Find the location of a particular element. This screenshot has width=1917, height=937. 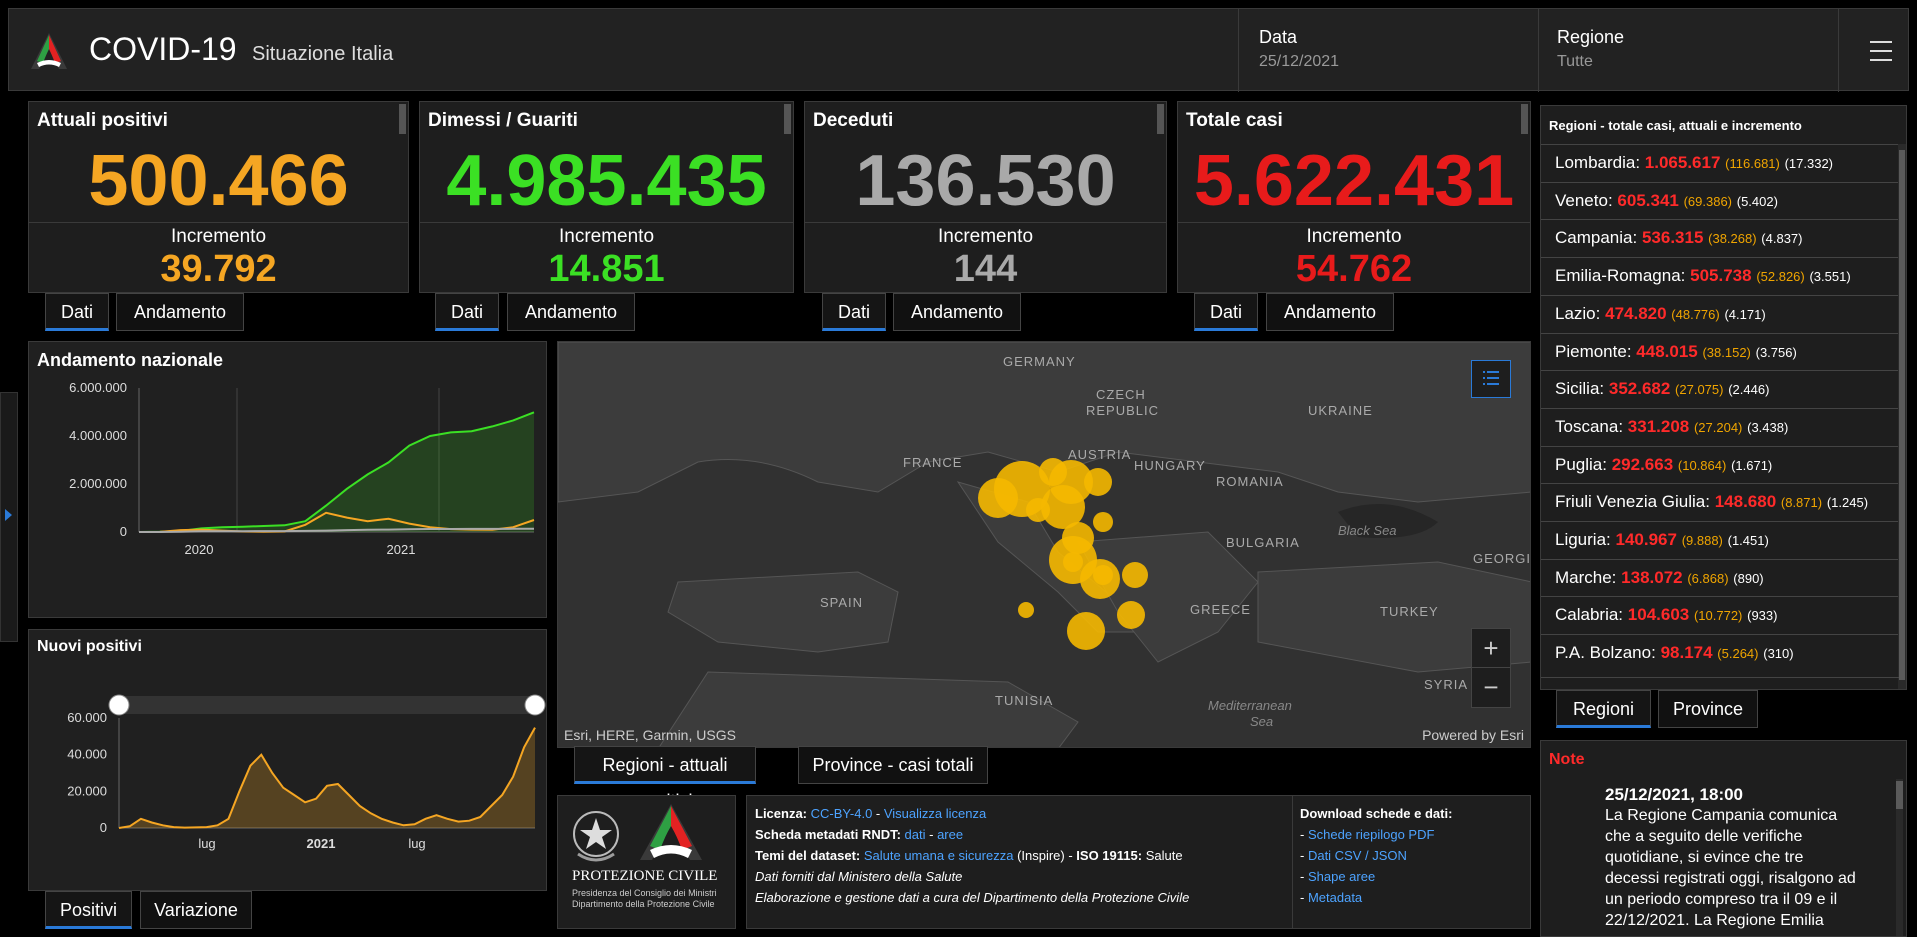

tab-province: Province is located at coordinates (1708, 709).